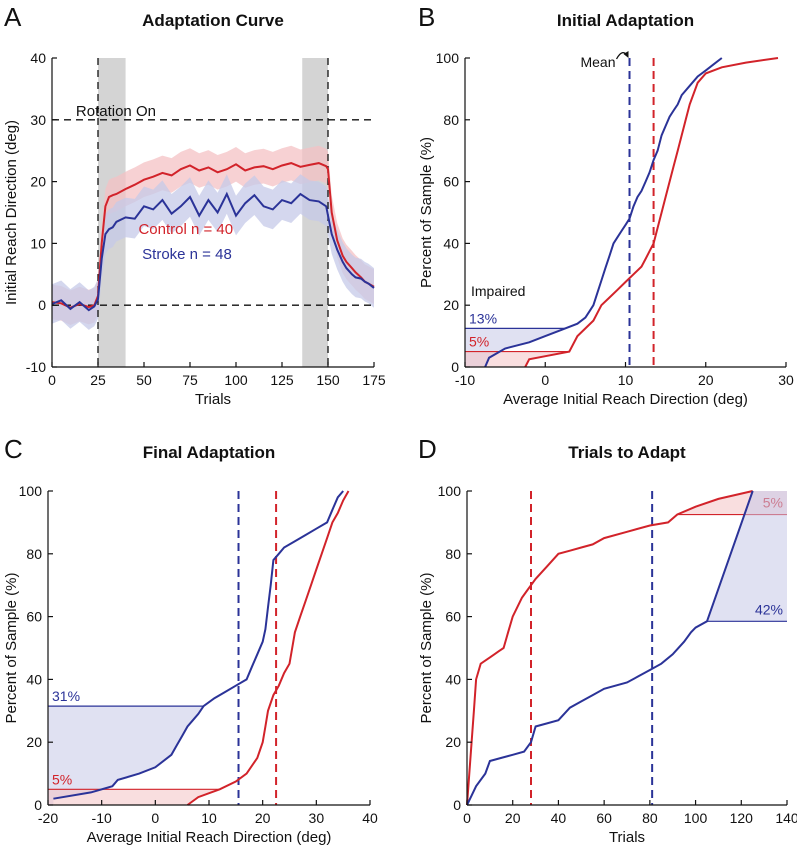 This screenshot has width=797, height=850. I want to click on y-tick-label: 10, so click(38, 243).